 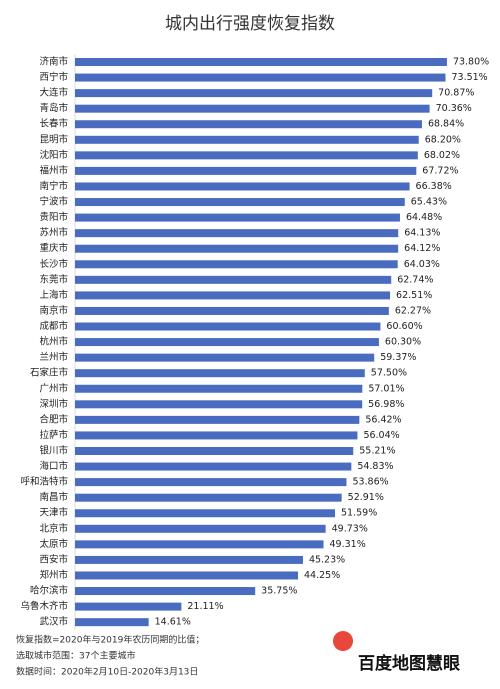 I want to click on value-label: 49.73%, so click(x=350, y=528).